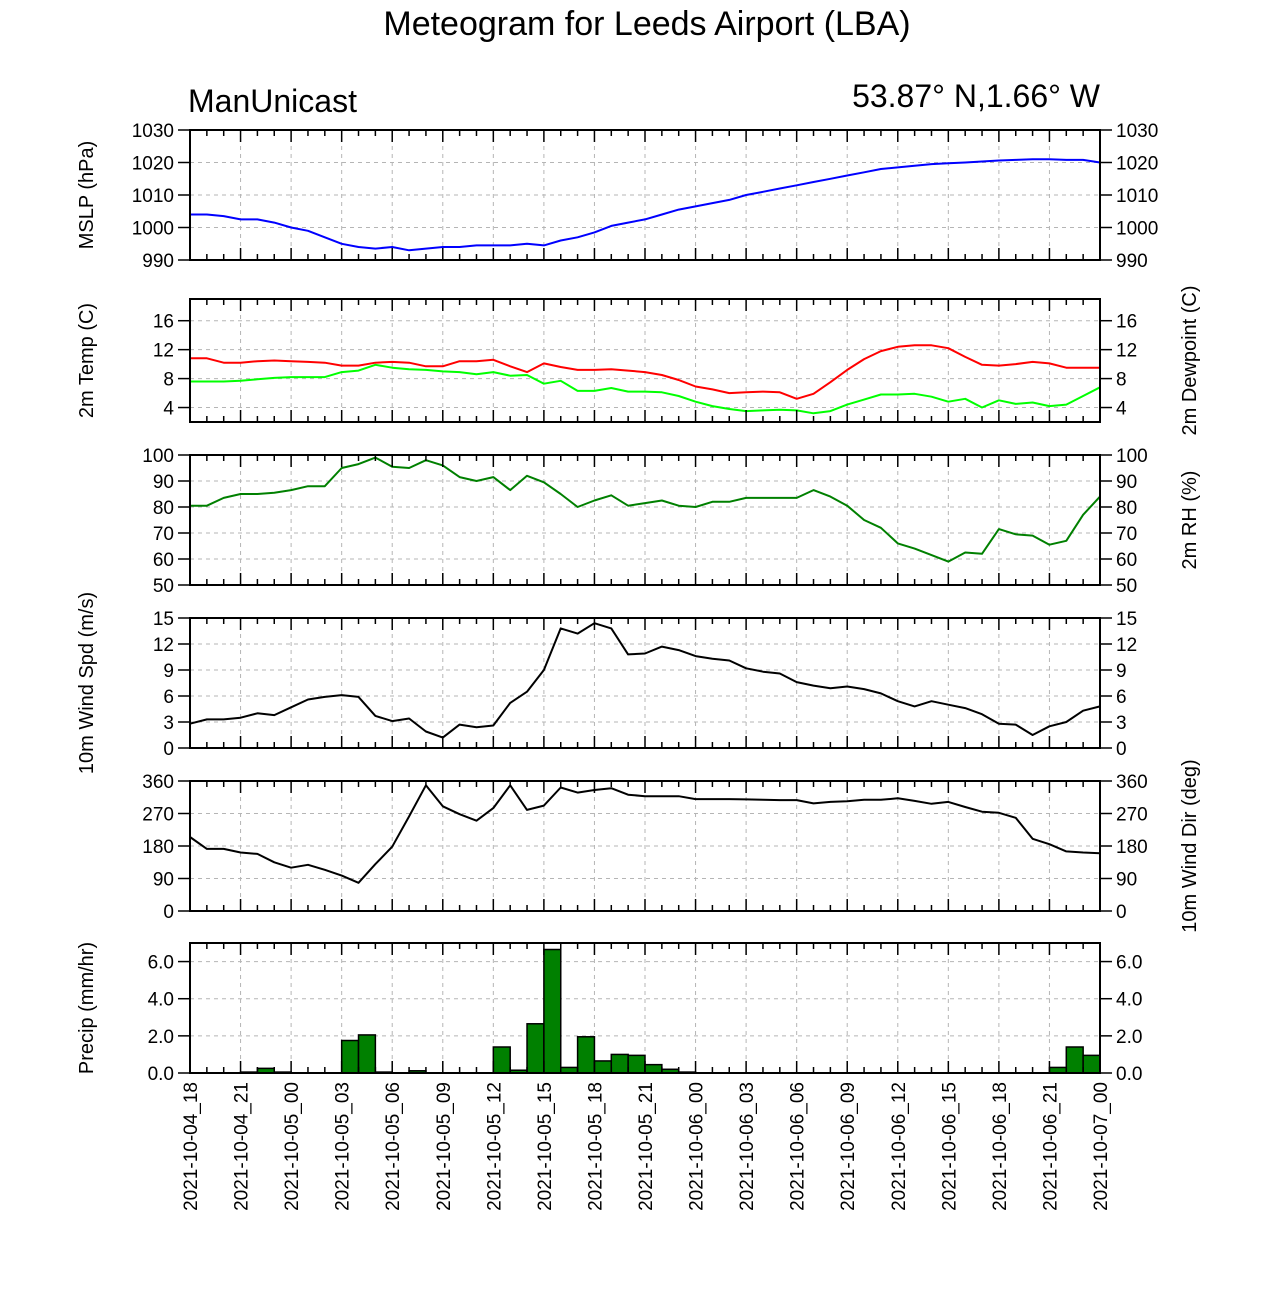 Image resolution: width=1275 pixels, height=1301 pixels. What do you see at coordinates (1129, 1037) in the screenshot?
I see `y-tick-label-right: 2.0` at bounding box center [1129, 1037].